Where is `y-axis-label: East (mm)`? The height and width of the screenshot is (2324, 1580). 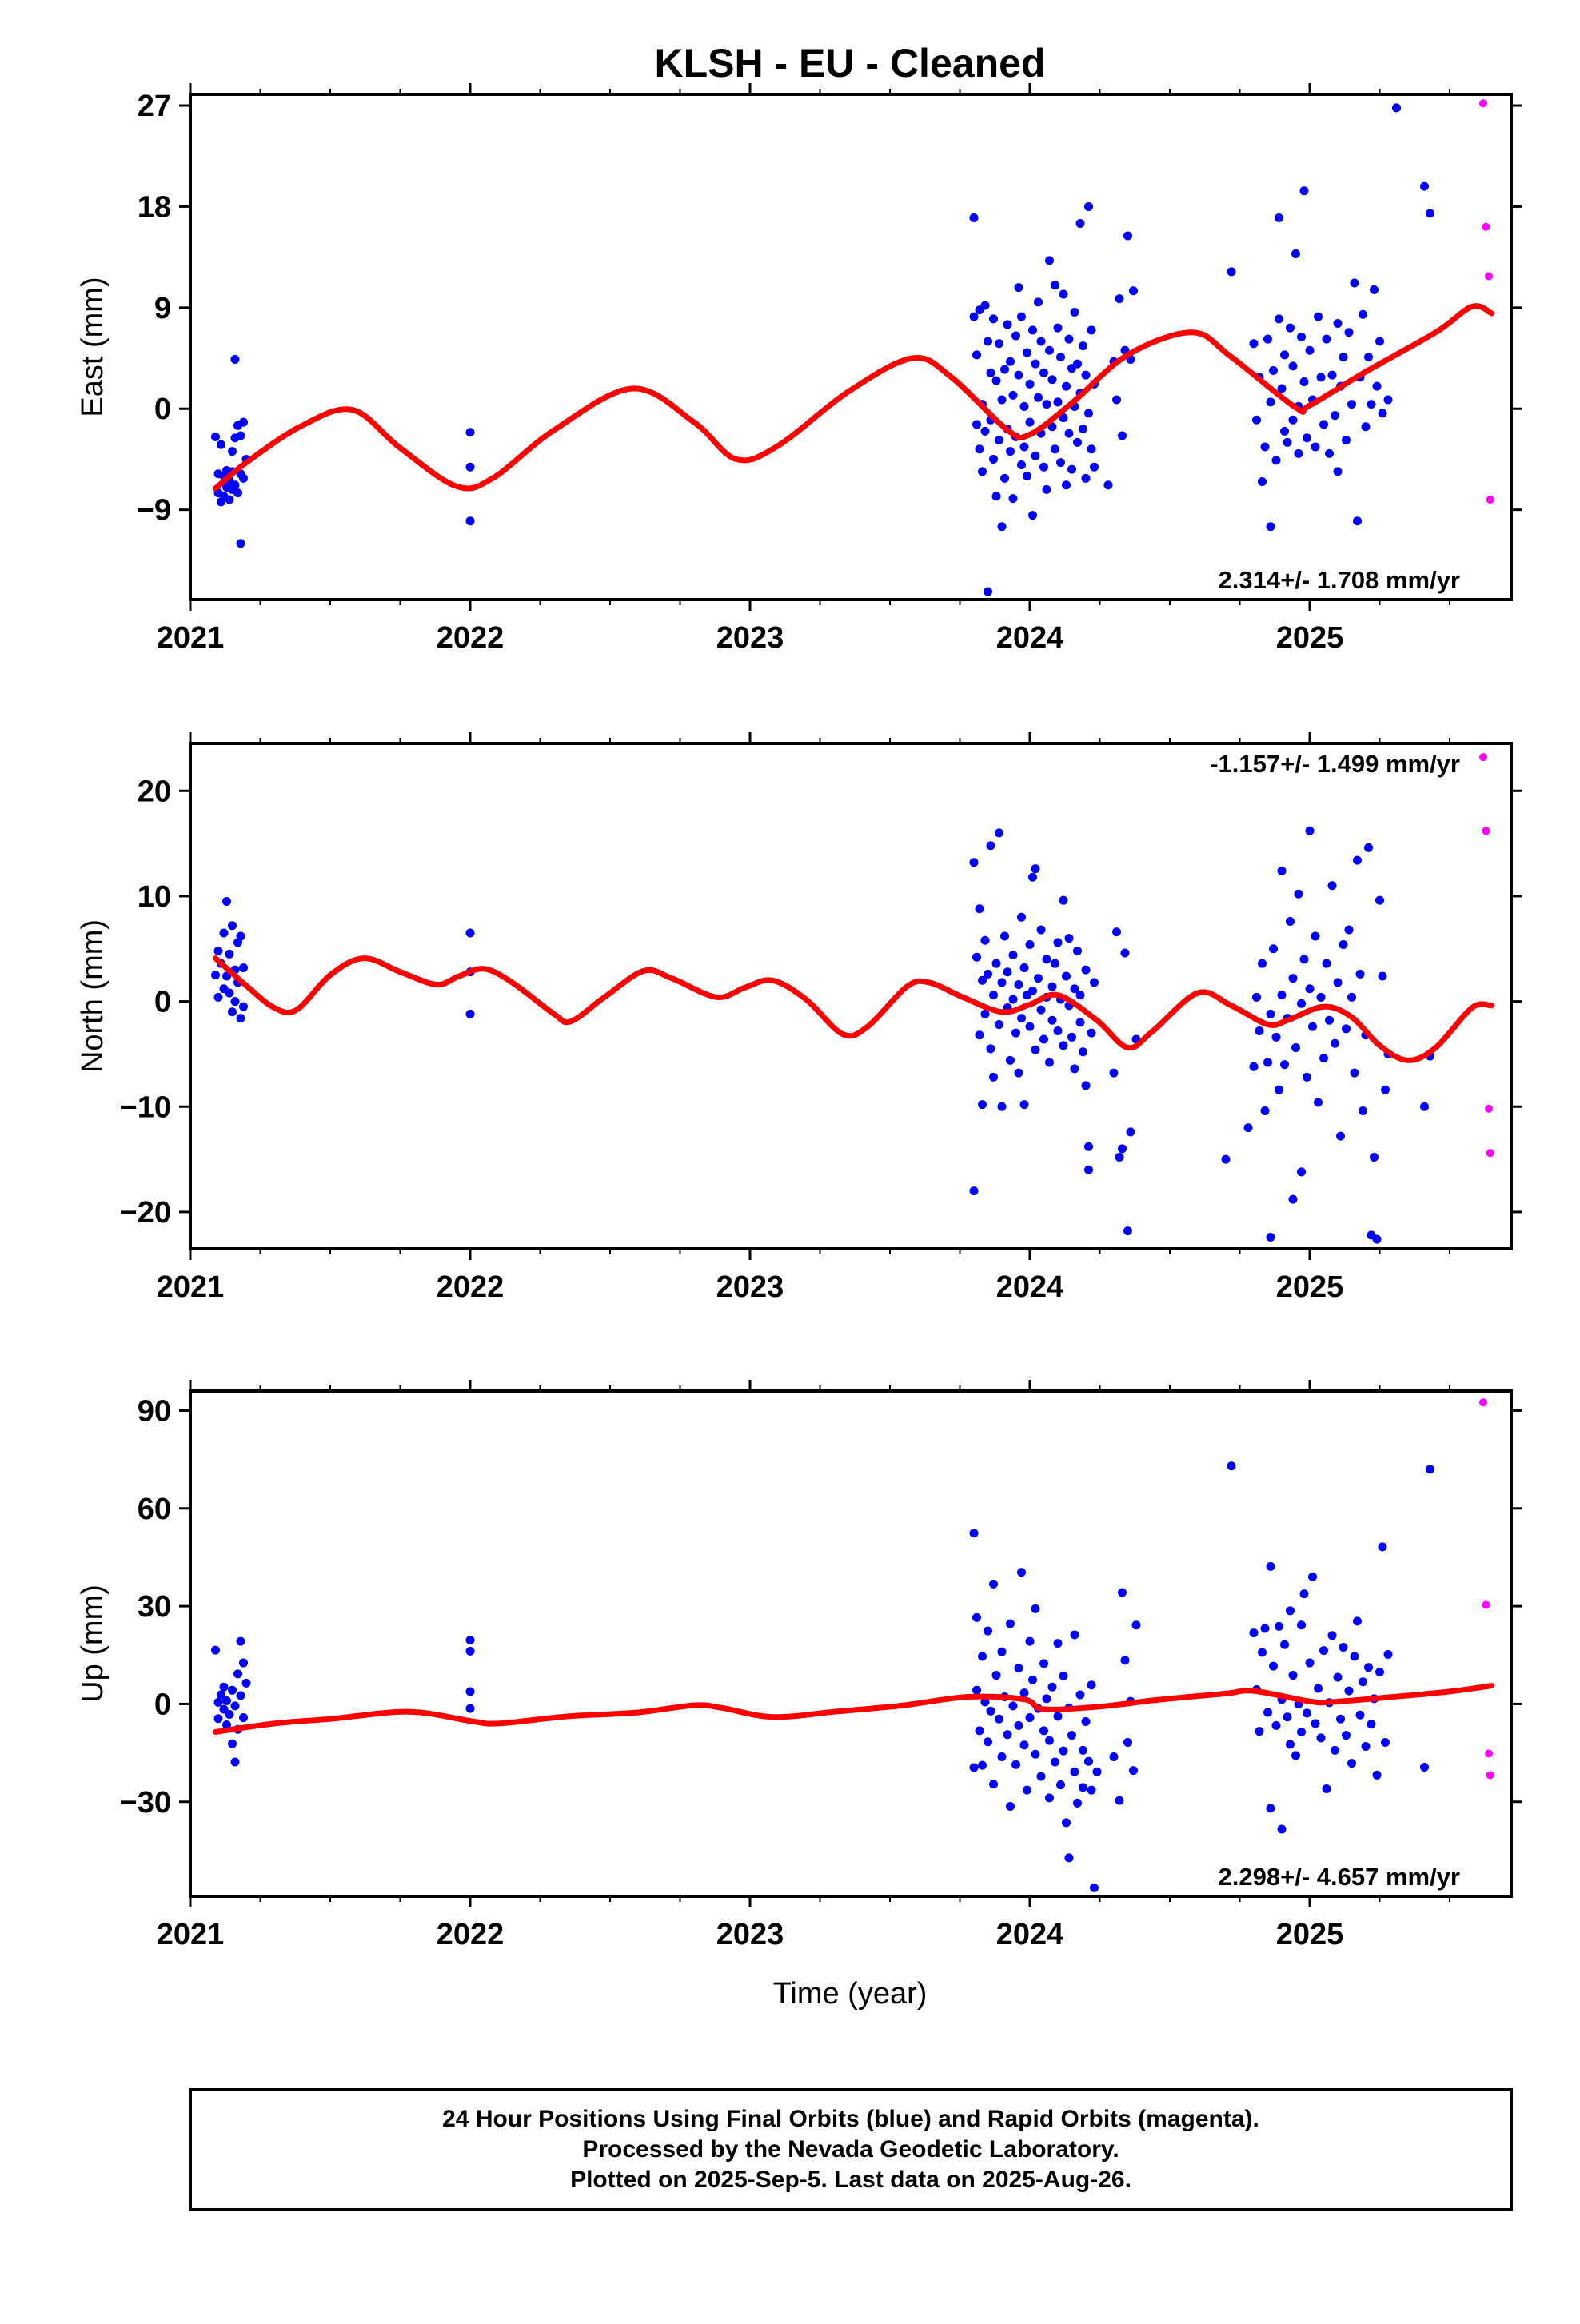
y-axis-label: East (mm) is located at coordinates (93, 347).